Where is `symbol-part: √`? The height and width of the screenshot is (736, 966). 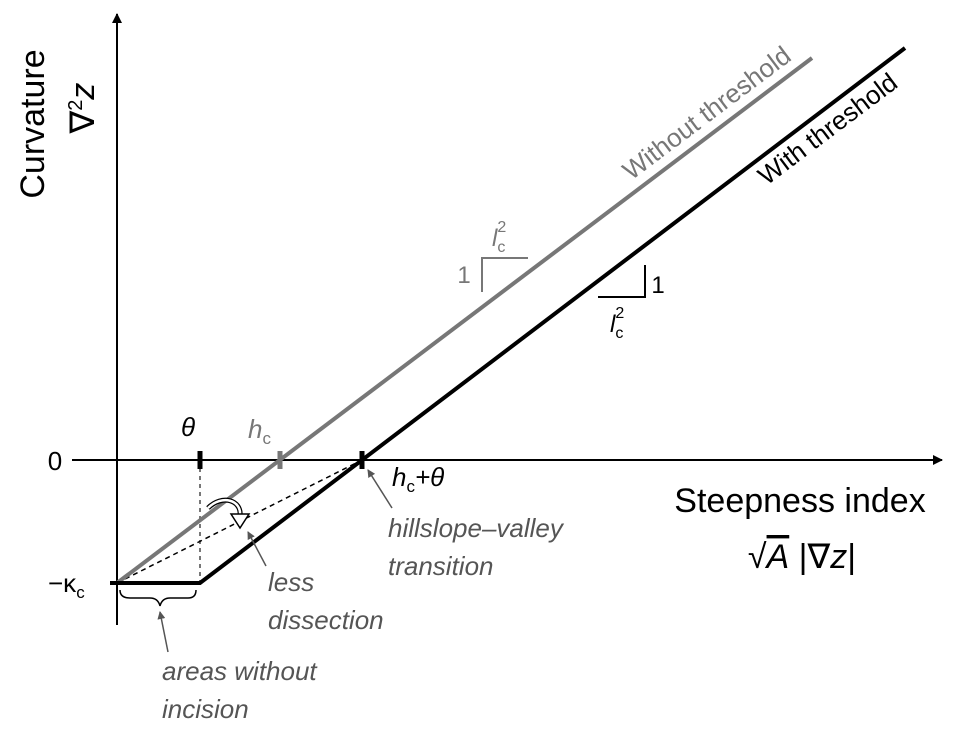
symbol-part: √ is located at coordinates (757, 557).